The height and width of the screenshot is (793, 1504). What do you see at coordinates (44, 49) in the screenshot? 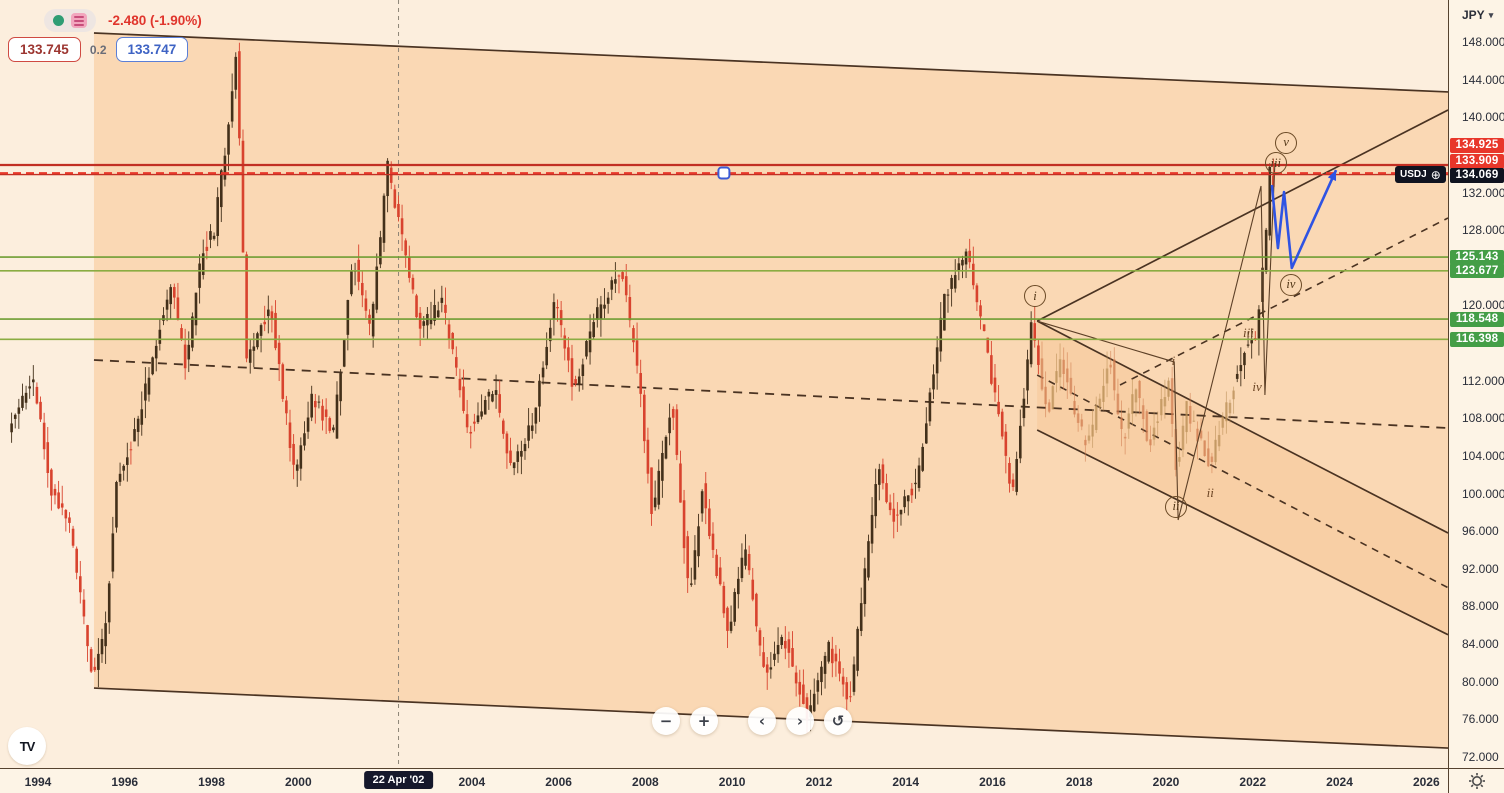
I see `sell-button: 133.745` at bounding box center [44, 49].